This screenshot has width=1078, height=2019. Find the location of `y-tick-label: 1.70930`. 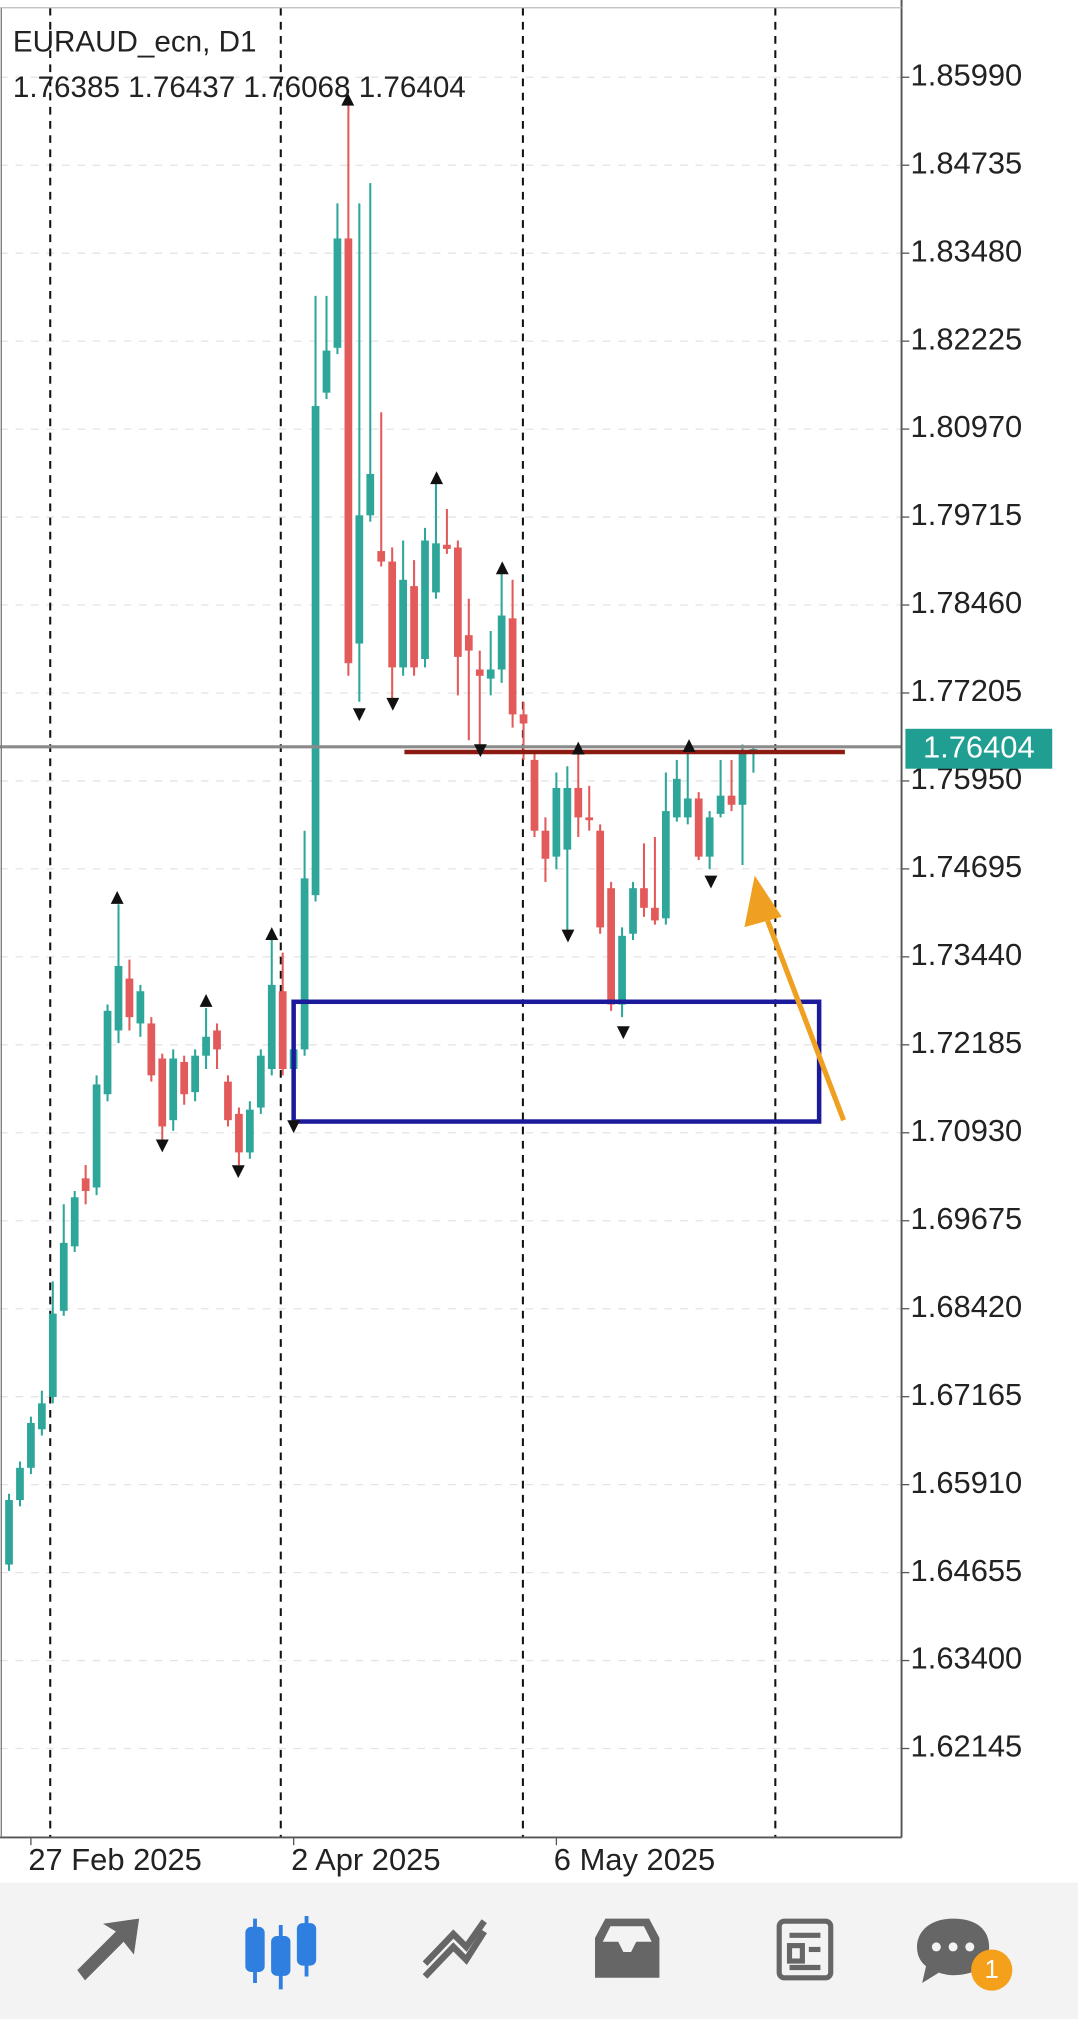

y-tick-label: 1.70930 is located at coordinates (967, 1130).